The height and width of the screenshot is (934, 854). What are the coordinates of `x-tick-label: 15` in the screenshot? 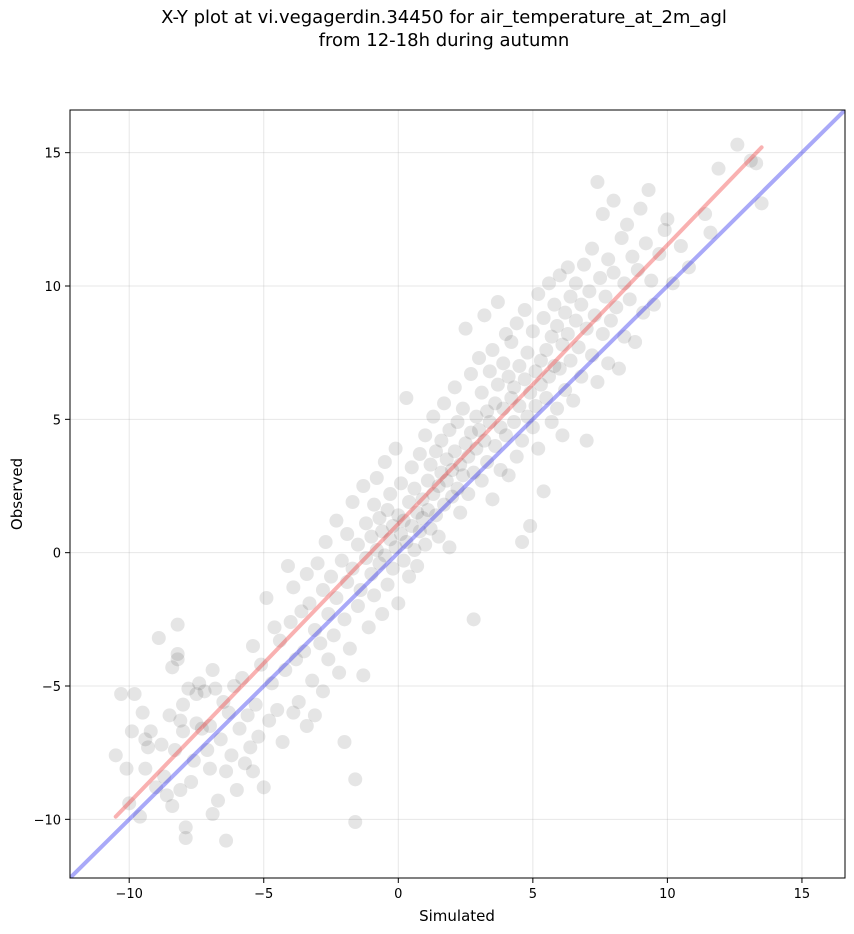 It's located at (802, 894).